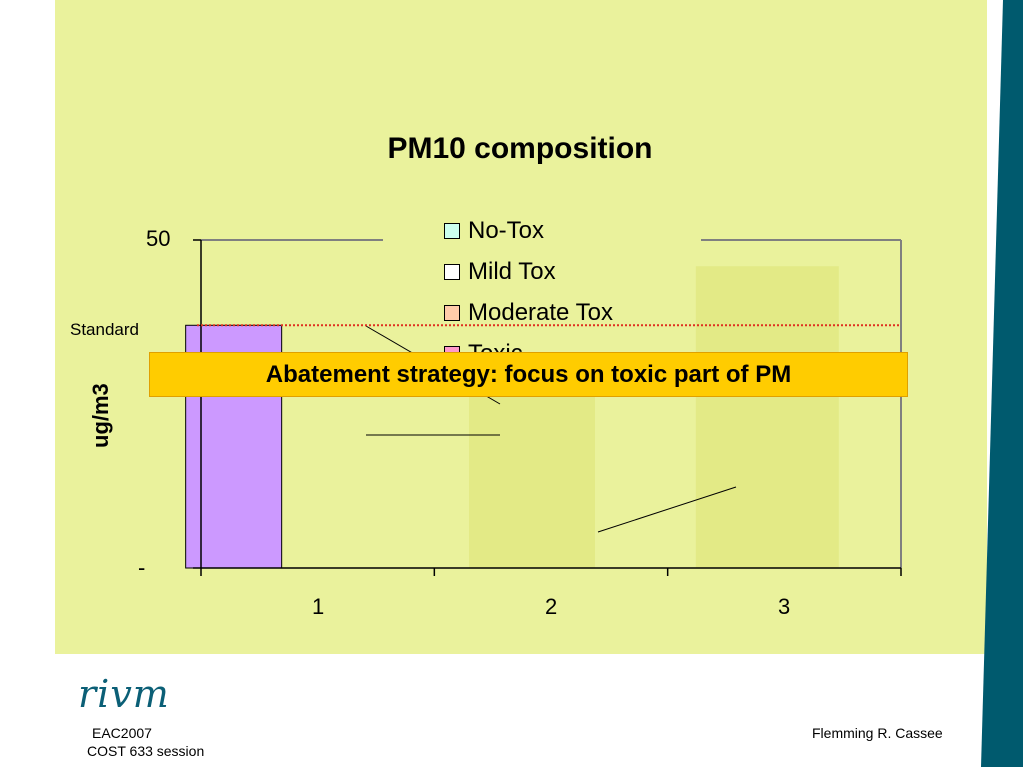 Image resolution: width=1023 pixels, height=767 pixels. What do you see at coordinates (146, 751) in the screenshot?
I see `footer-session: COST 633 session` at bounding box center [146, 751].